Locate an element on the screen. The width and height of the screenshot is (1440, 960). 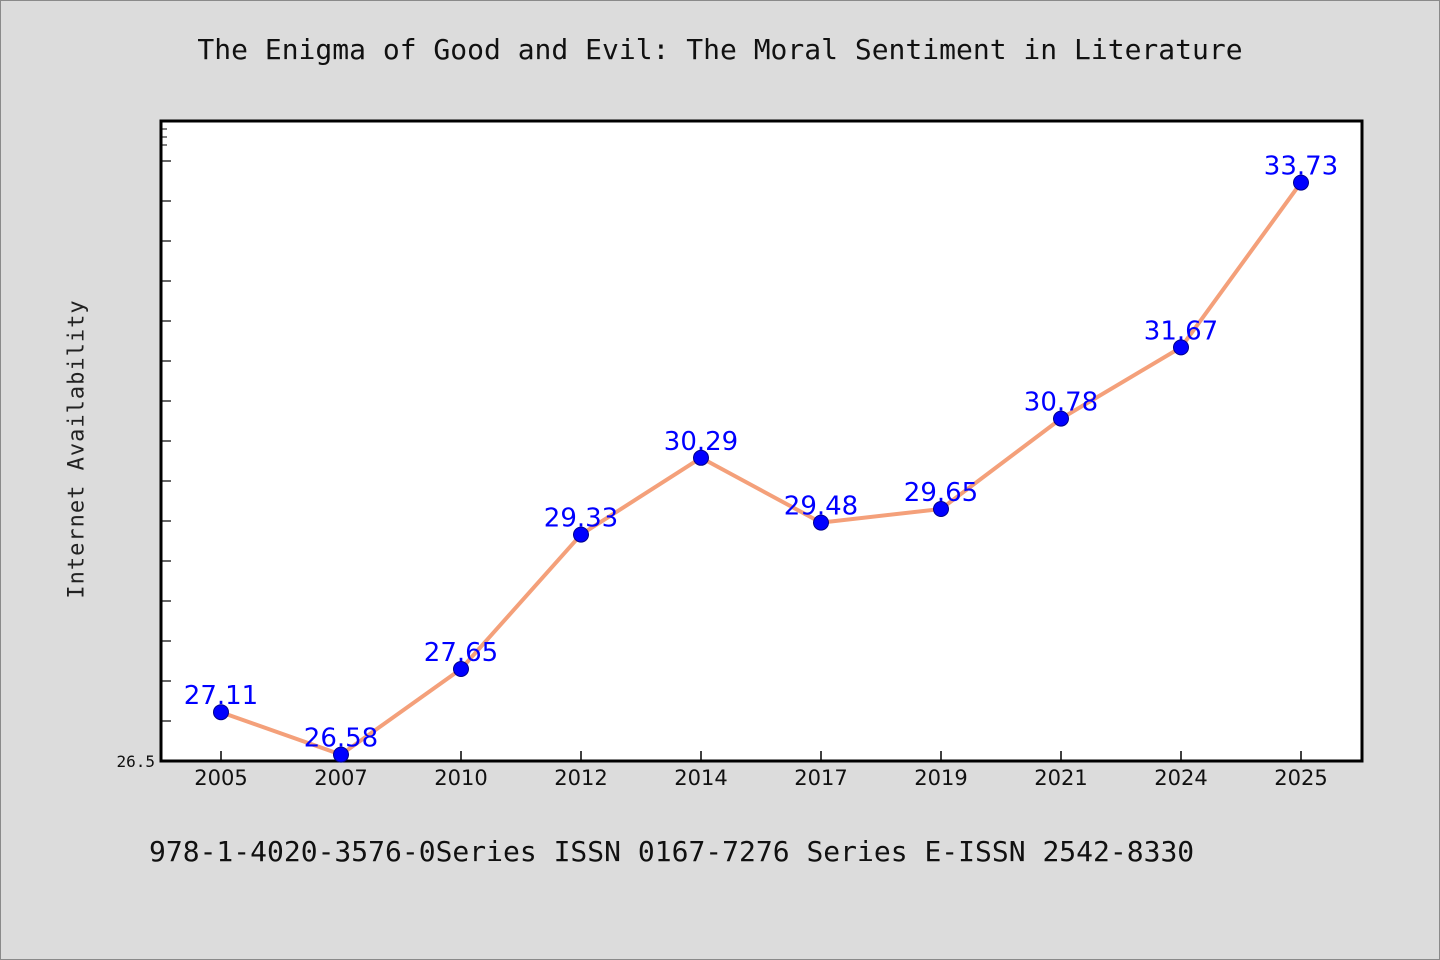
x-tick-label: 2014 is located at coordinates (700, 778).